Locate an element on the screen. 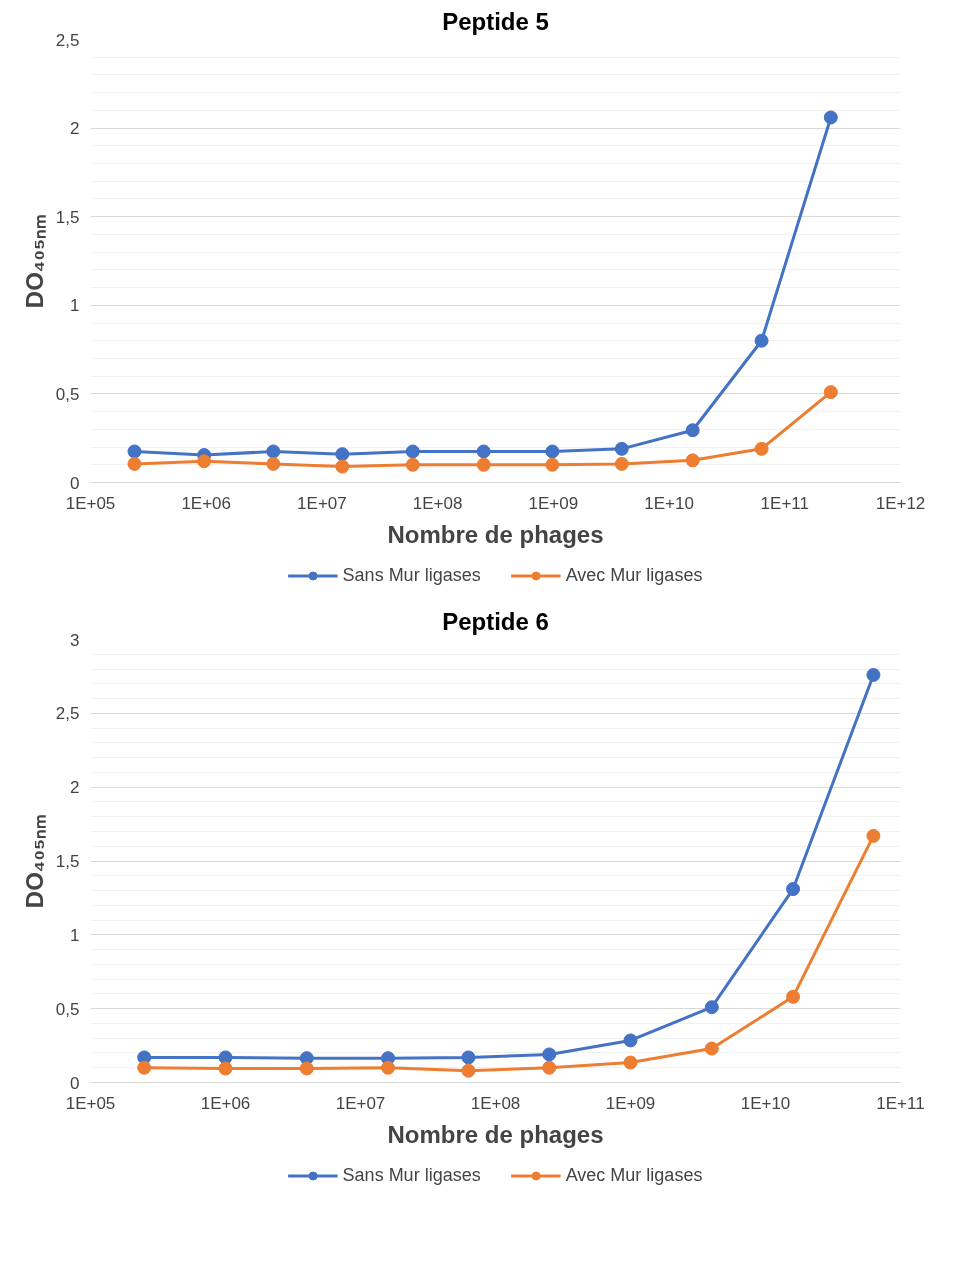 This screenshot has width=974, height=1264. chart-title: Peptide 5 is located at coordinates (495, 21).